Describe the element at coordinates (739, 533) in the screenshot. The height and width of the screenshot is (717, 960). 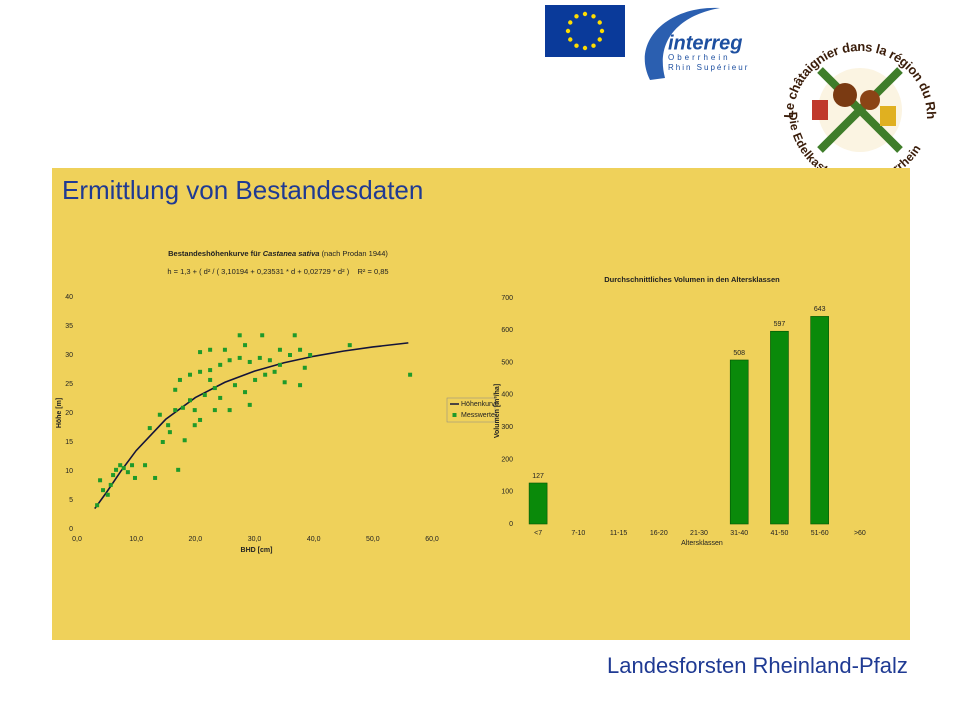
I see `x-tick-label: 31-40` at that location.